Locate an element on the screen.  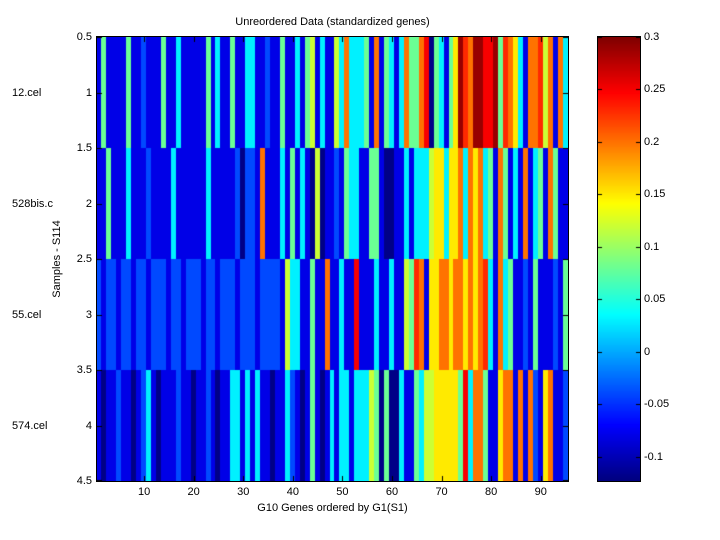
colorbar-tick-label: 0.15 is located at coordinates (655, 194).